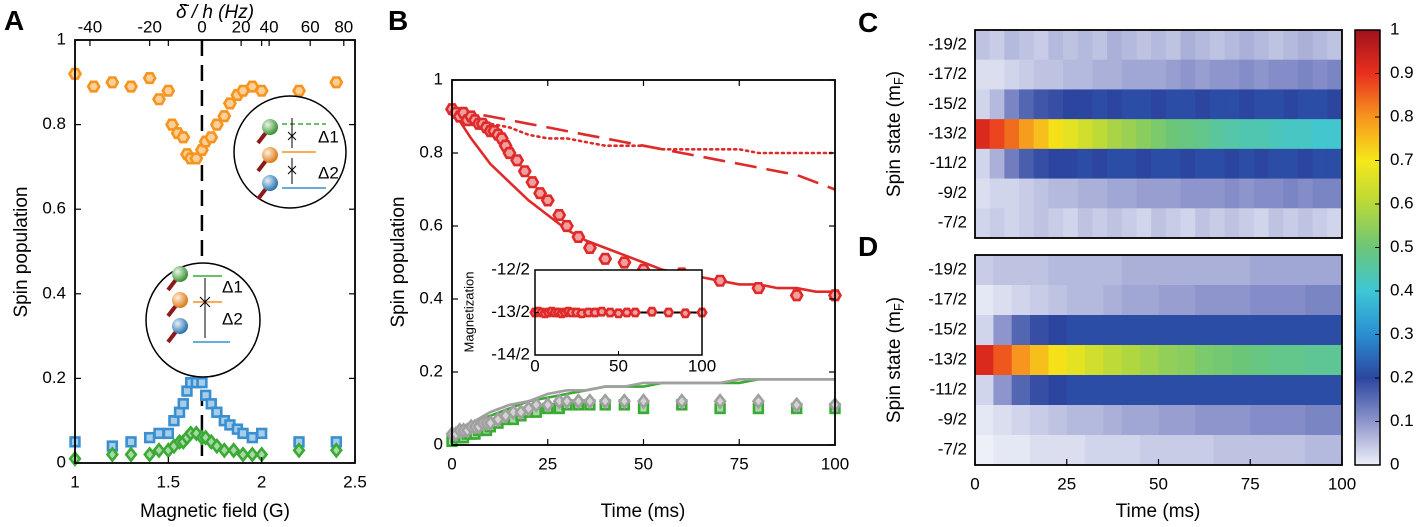 The width and height of the screenshot is (1417, 527). Describe the element at coordinates (343, 26) in the screenshot. I see `x2-tick-label: 80` at that location.